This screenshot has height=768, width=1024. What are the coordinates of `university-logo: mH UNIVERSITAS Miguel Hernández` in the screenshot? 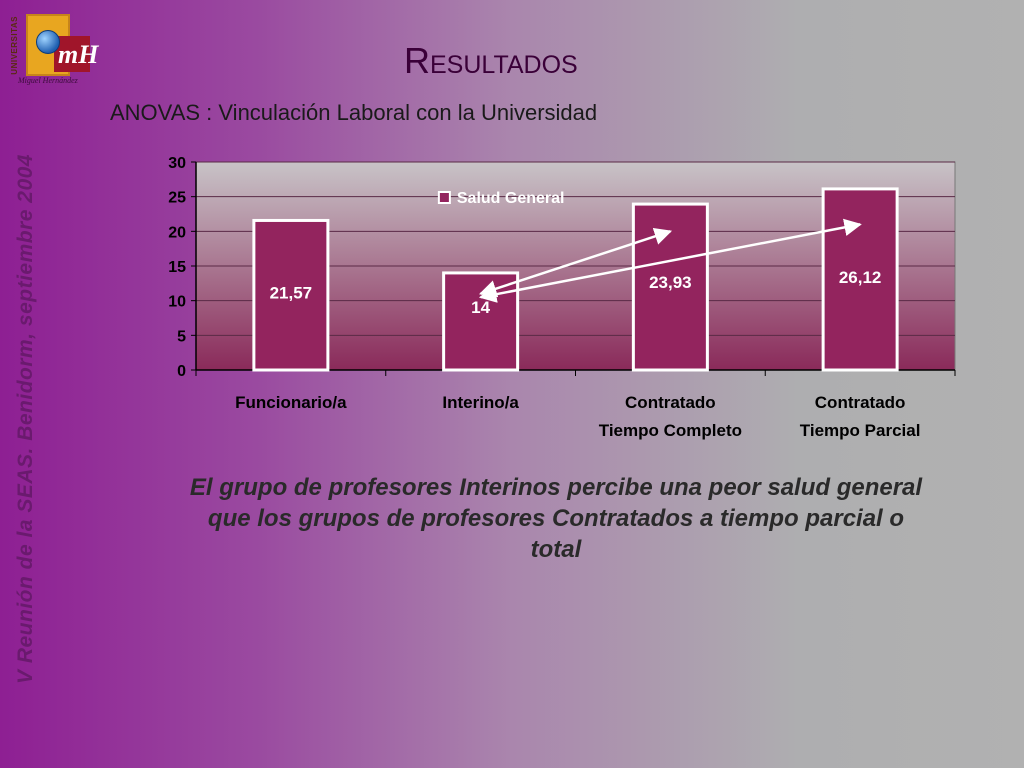 It's located at (53, 47).